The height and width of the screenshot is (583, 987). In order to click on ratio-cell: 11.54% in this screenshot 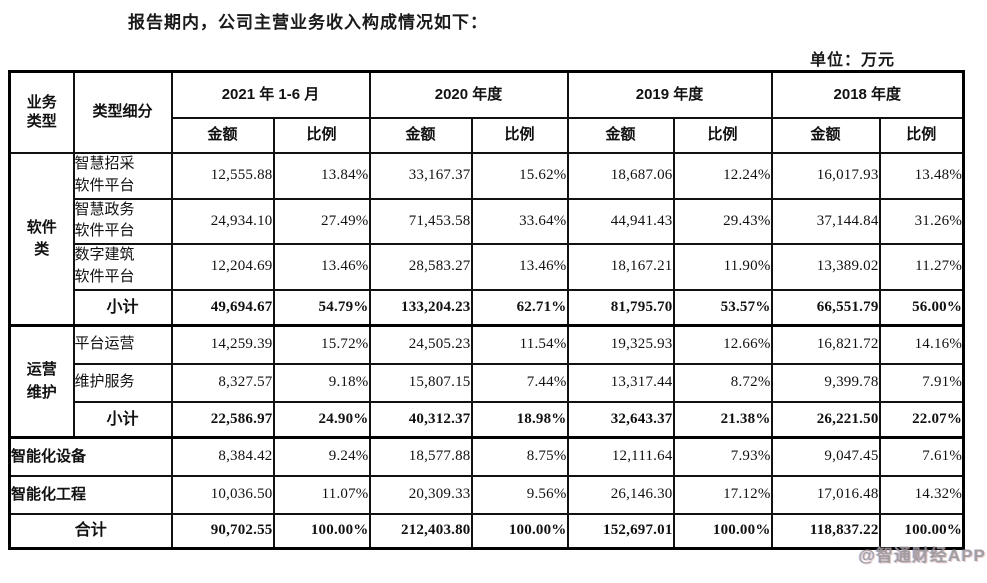, I will do `click(519, 344)`.